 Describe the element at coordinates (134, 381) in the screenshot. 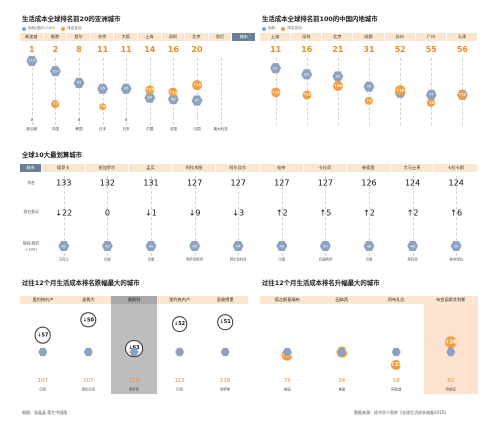

I see `panel4-rank-2: 113` at that location.